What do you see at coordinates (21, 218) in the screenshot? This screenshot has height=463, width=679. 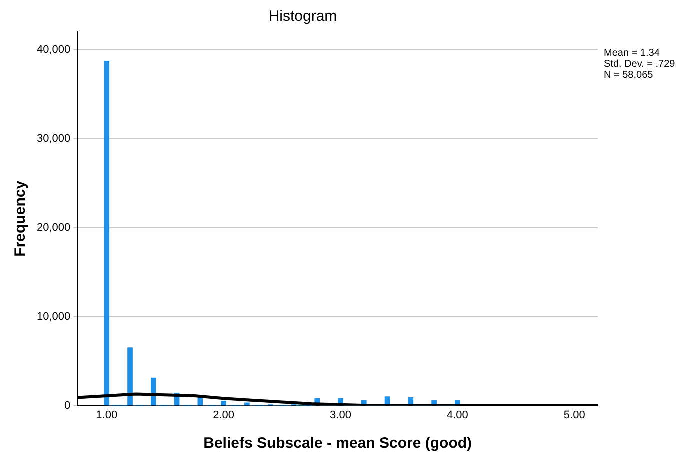 I see `y-axis-title: Frequency` at bounding box center [21, 218].